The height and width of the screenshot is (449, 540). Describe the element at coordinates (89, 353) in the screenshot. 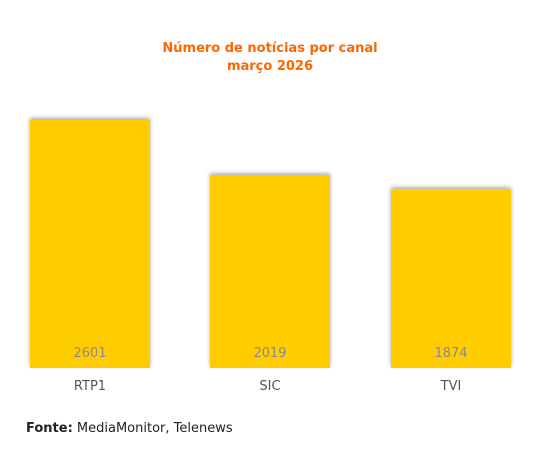

I see `value-label-rtp1: 2601` at that location.